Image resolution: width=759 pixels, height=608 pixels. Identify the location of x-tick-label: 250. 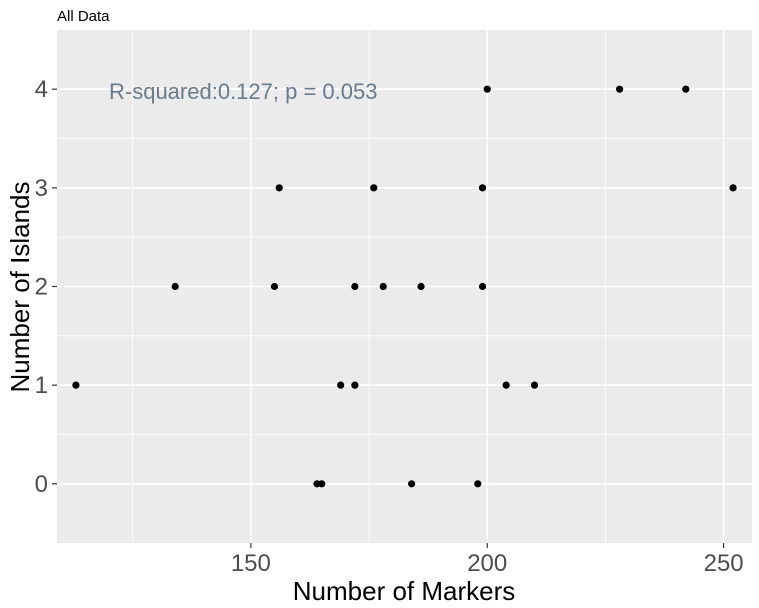
(724, 563).